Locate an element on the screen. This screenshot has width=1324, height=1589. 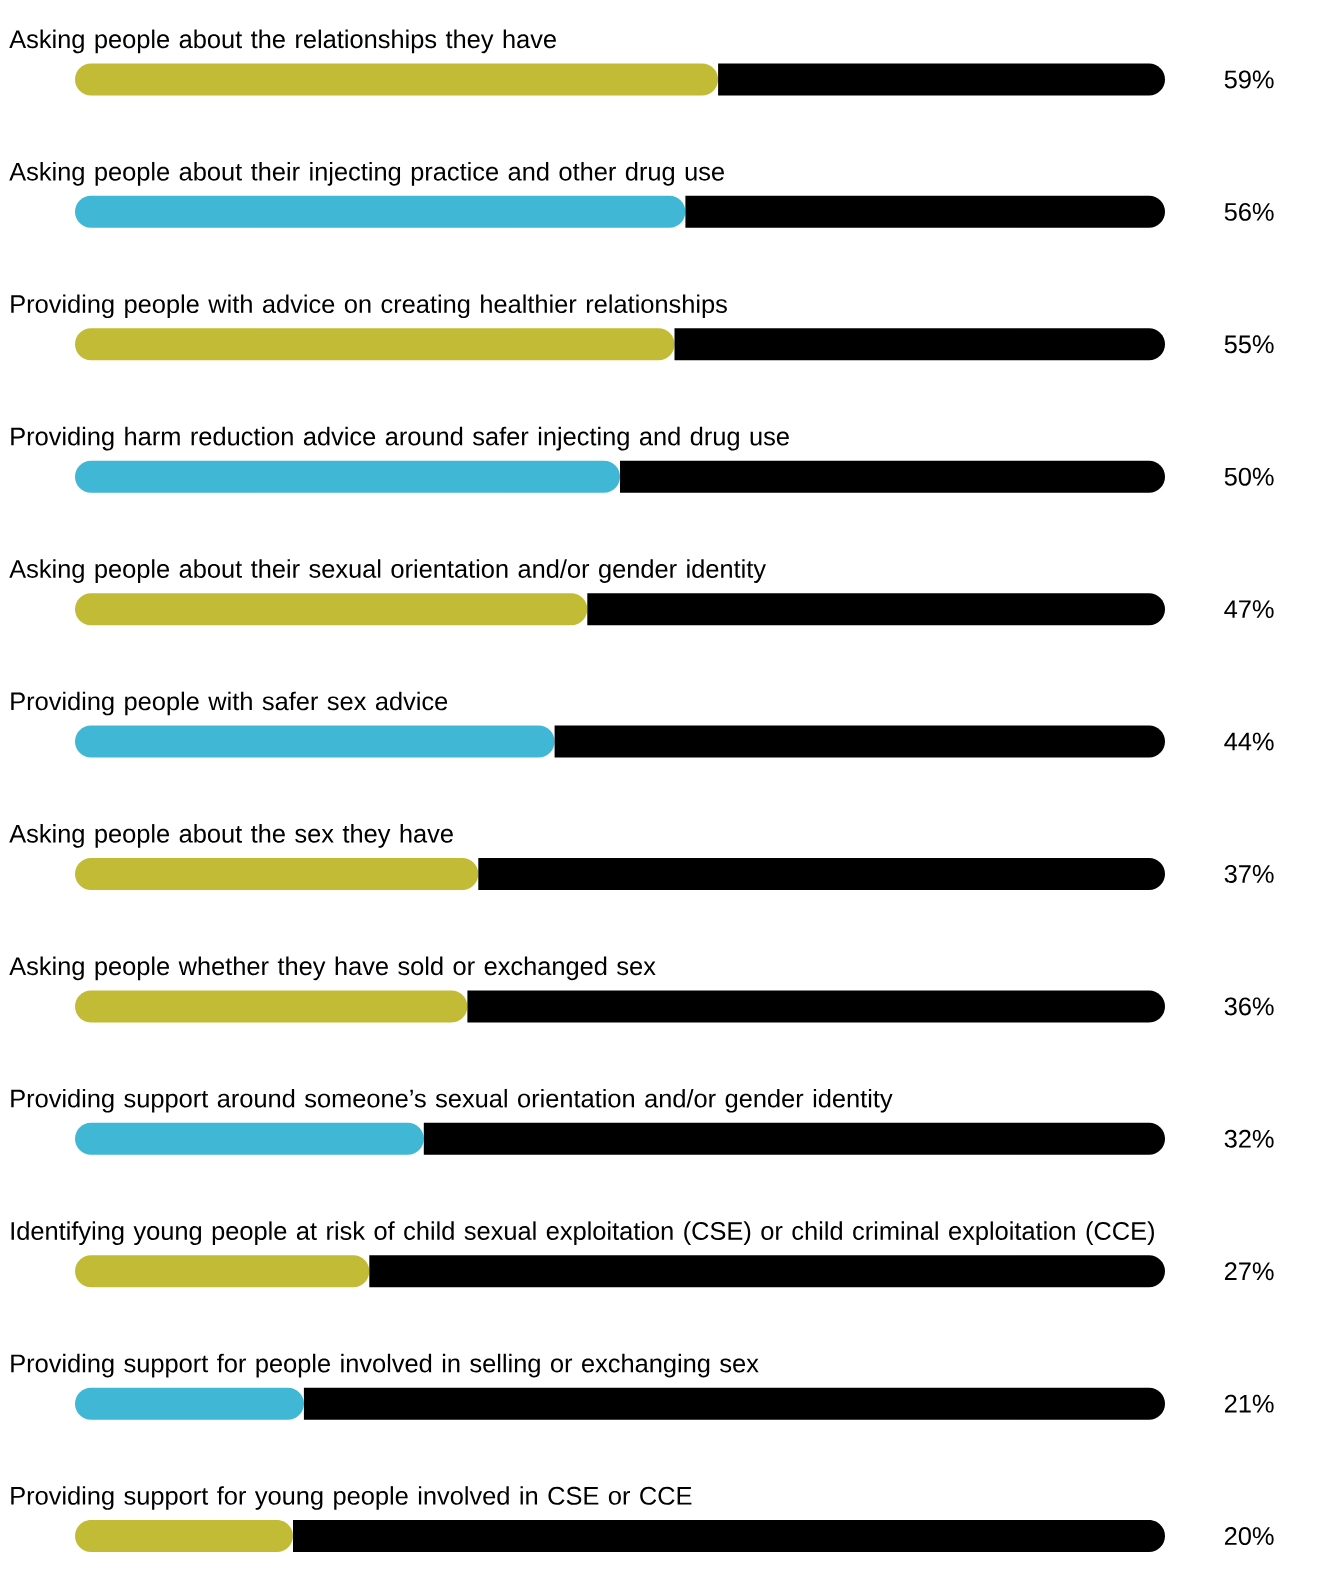
y-tick-label: Providing harm reduction advice around safer injecting and drug use is located at coordinates (400, 438).